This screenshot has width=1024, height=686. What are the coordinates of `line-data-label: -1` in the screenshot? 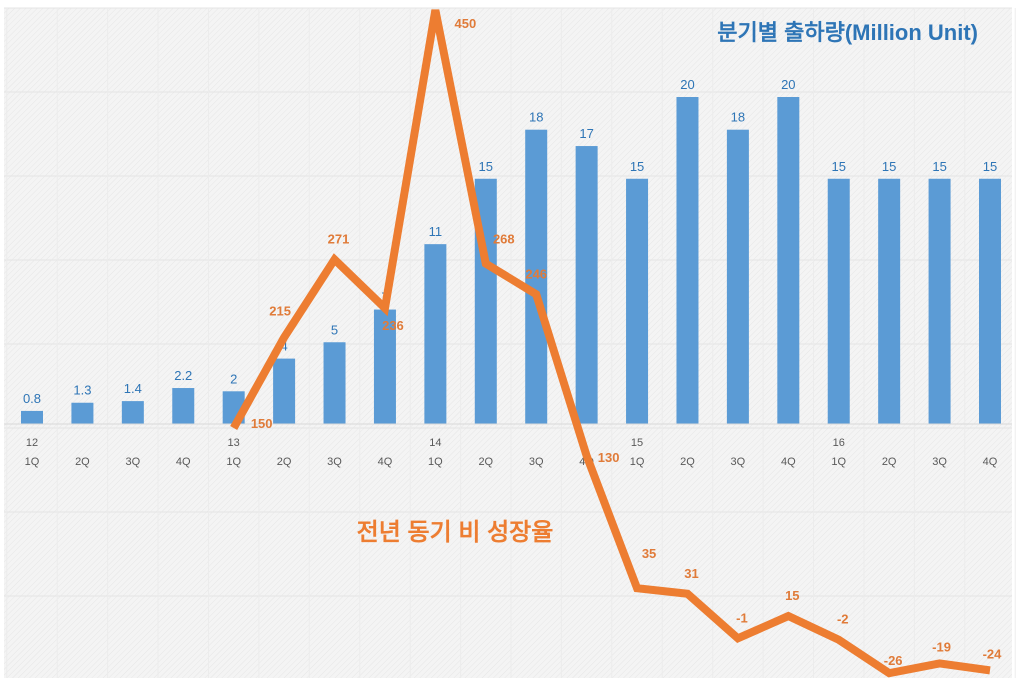 It's located at (742, 617).